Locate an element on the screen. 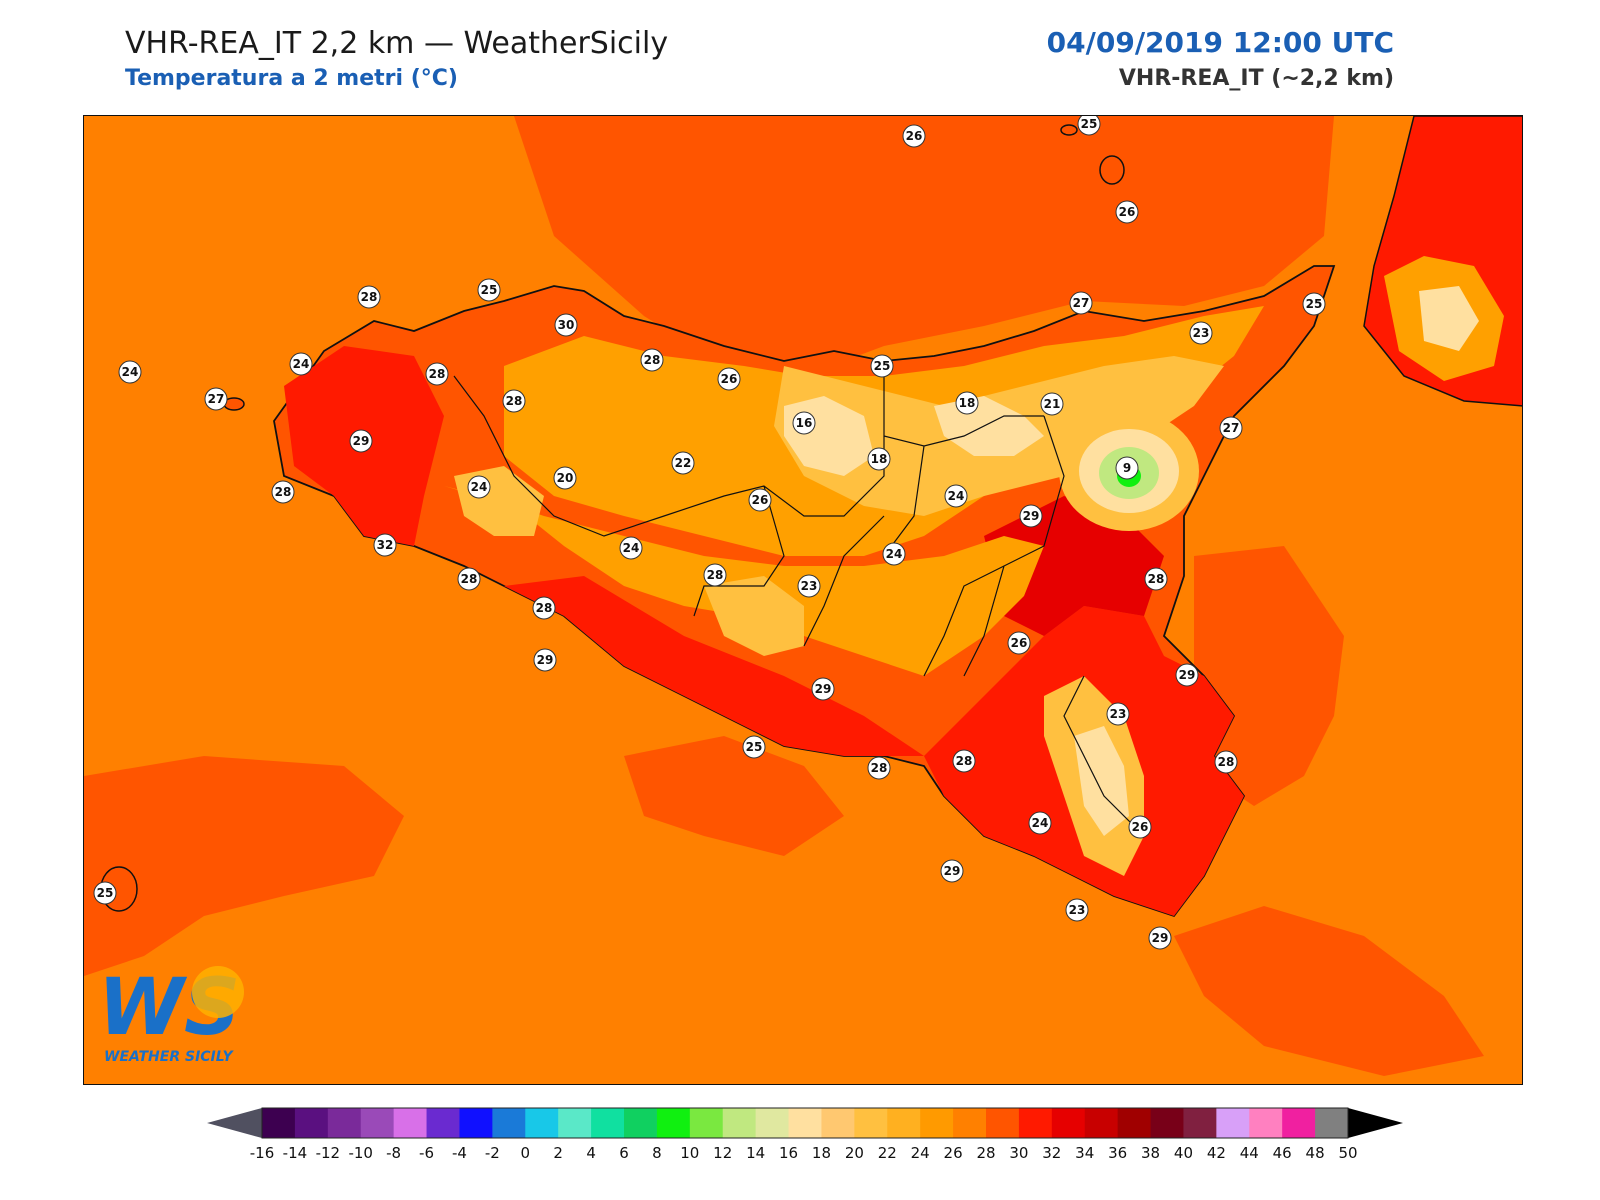 This screenshot has height=1200, width=1600. colorbar-over-arrow is located at coordinates (1375, 1123).